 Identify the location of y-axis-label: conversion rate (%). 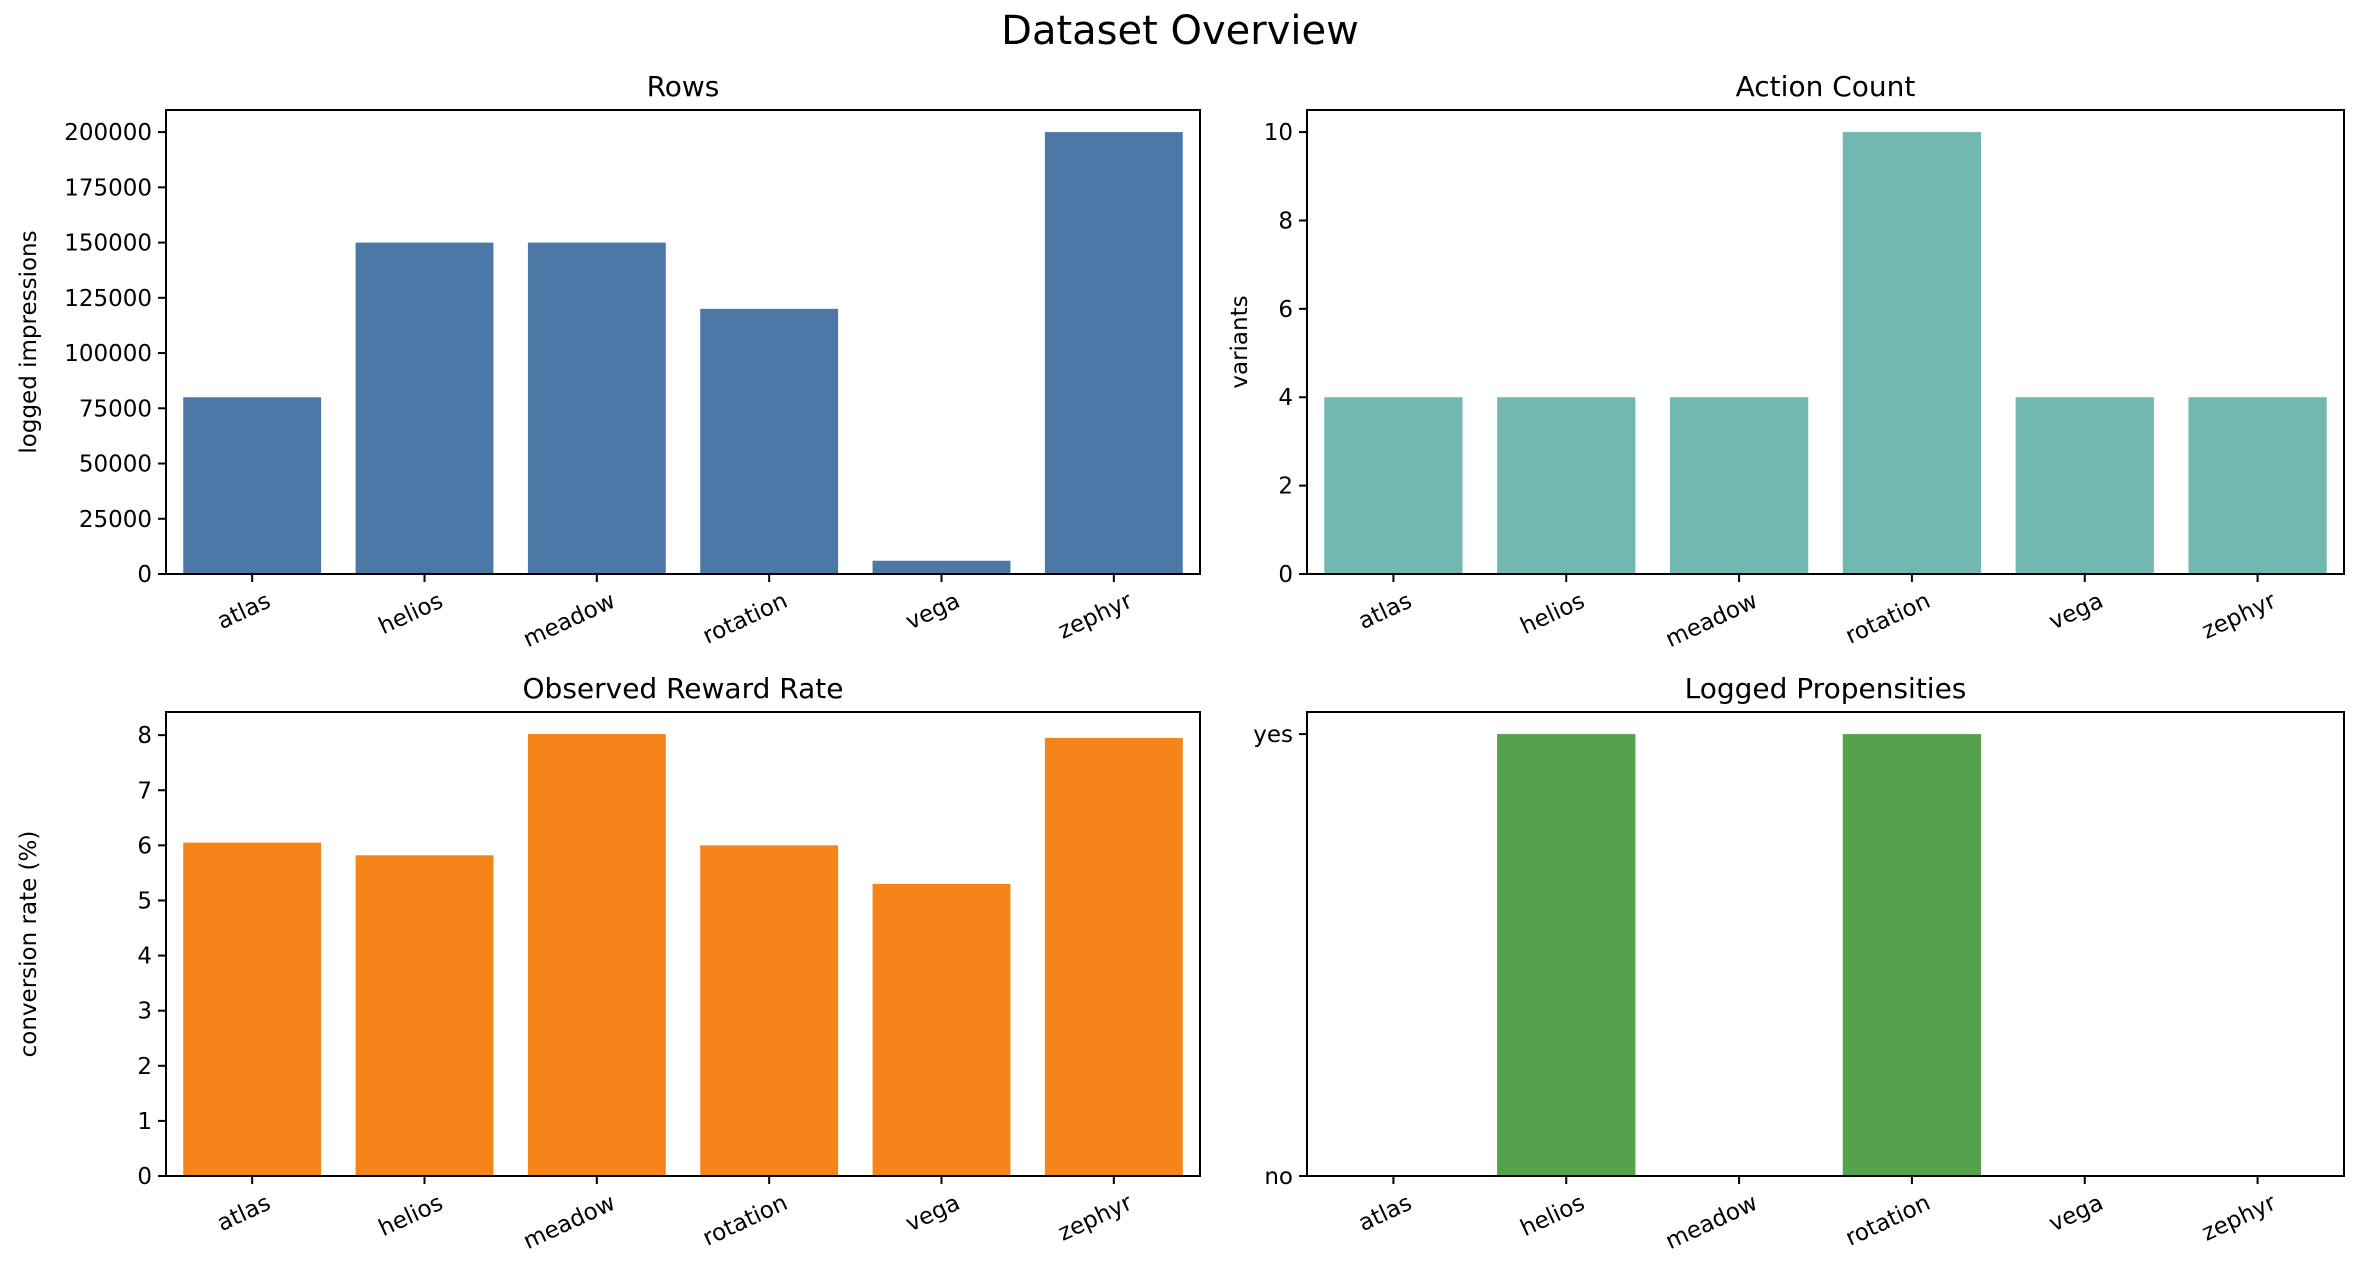
(29, 944).